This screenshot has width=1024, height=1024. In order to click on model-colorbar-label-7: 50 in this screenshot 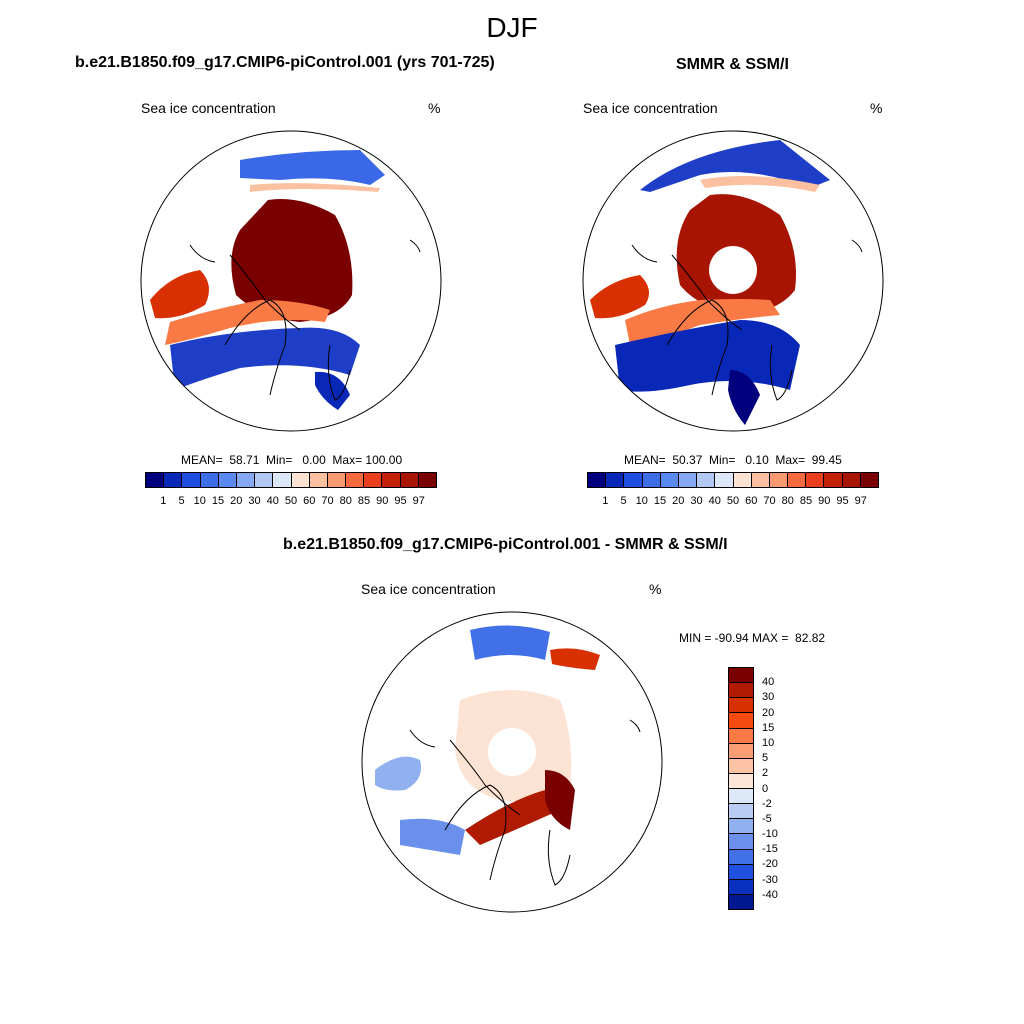, I will do `click(291, 501)`.